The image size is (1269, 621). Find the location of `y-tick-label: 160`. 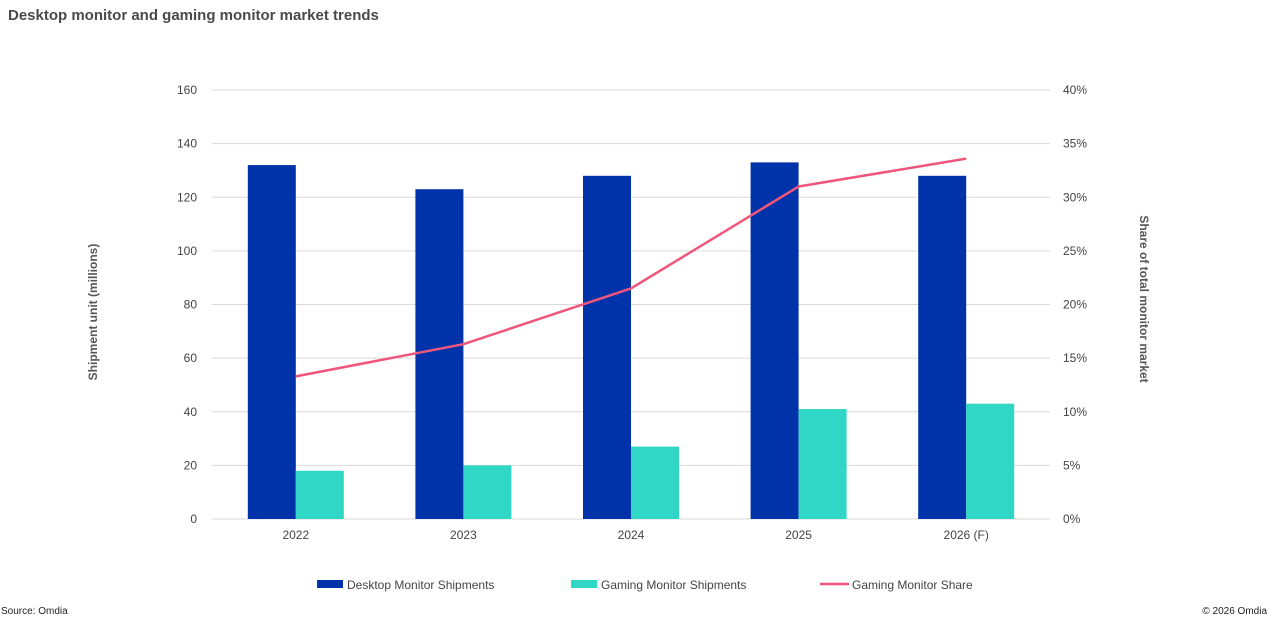

y-tick-label: 160 is located at coordinates (187, 90).